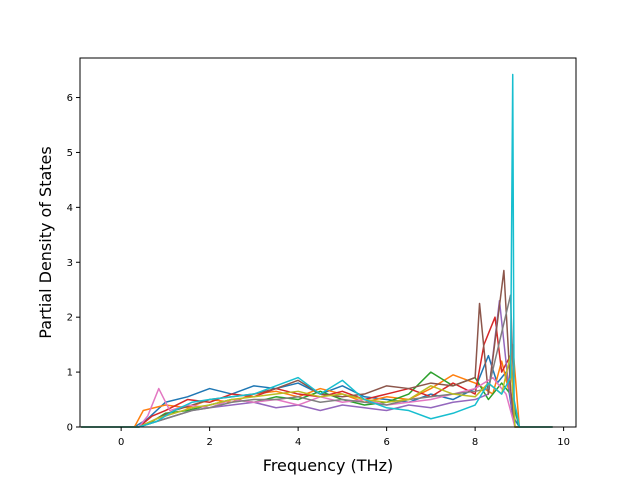 The image size is (640, 480). I want to click on y-tick-label: 4, so click(70, 208).